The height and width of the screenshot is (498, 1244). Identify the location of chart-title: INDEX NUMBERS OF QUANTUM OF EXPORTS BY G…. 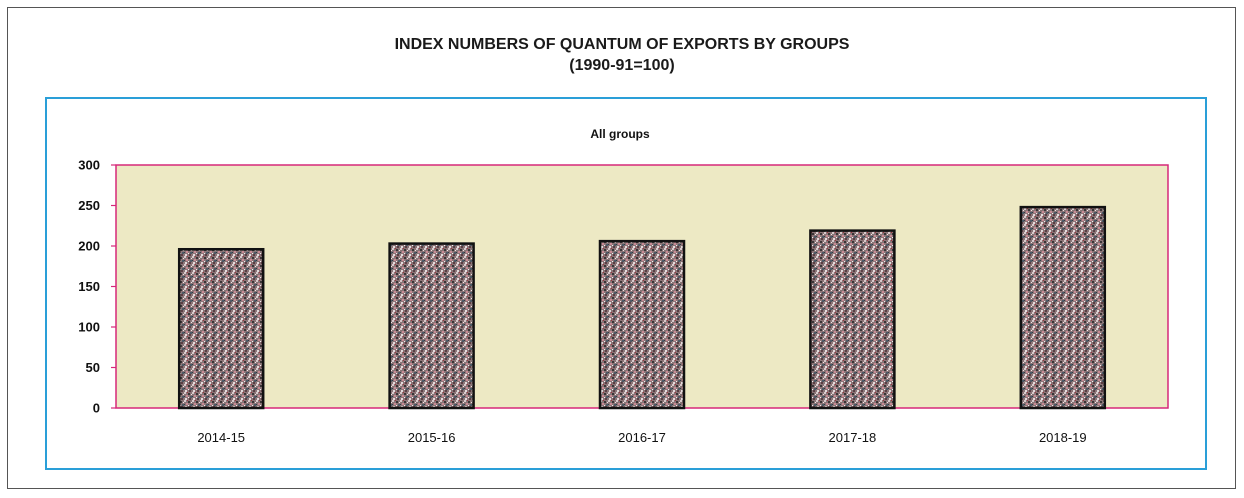
(622, 44).